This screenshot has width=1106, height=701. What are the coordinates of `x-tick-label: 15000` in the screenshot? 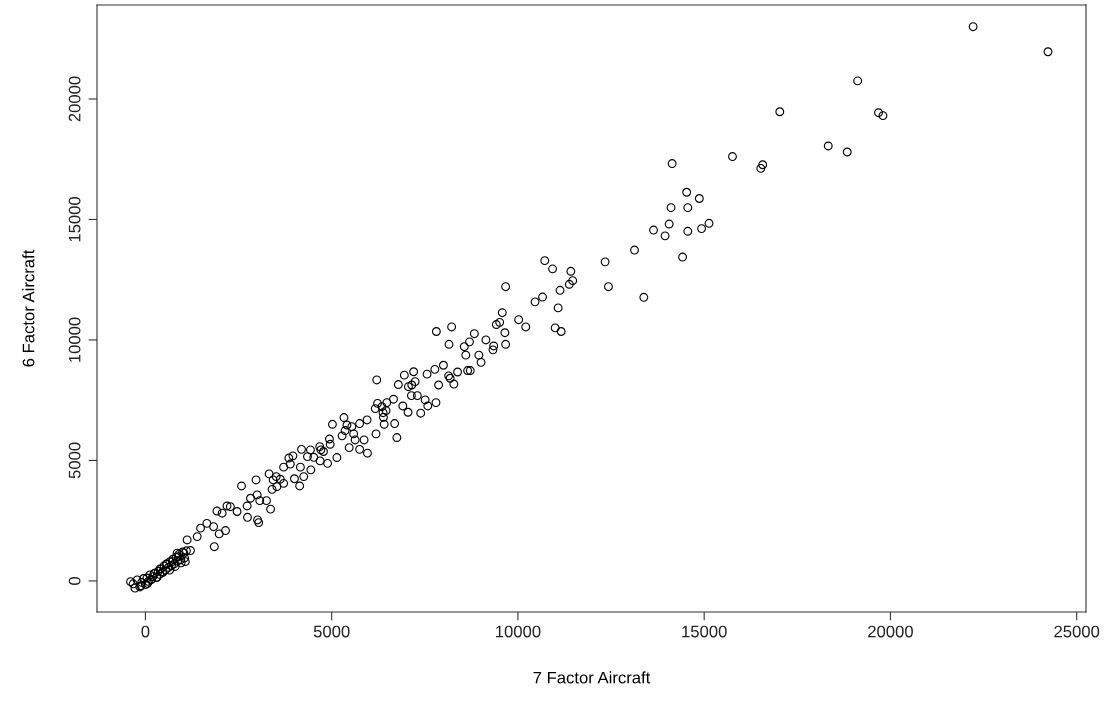 It's located at (704, 631).